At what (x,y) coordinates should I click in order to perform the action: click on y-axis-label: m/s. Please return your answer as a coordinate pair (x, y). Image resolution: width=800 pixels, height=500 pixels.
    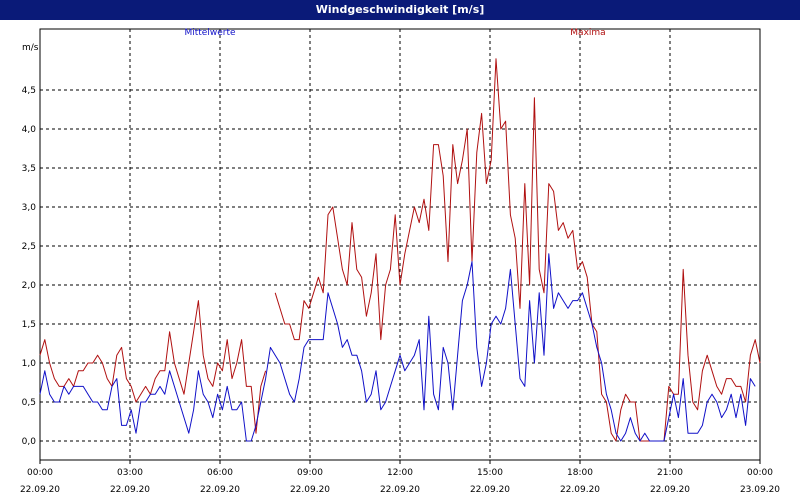
    Looking at the image, I should click on (30, 48).